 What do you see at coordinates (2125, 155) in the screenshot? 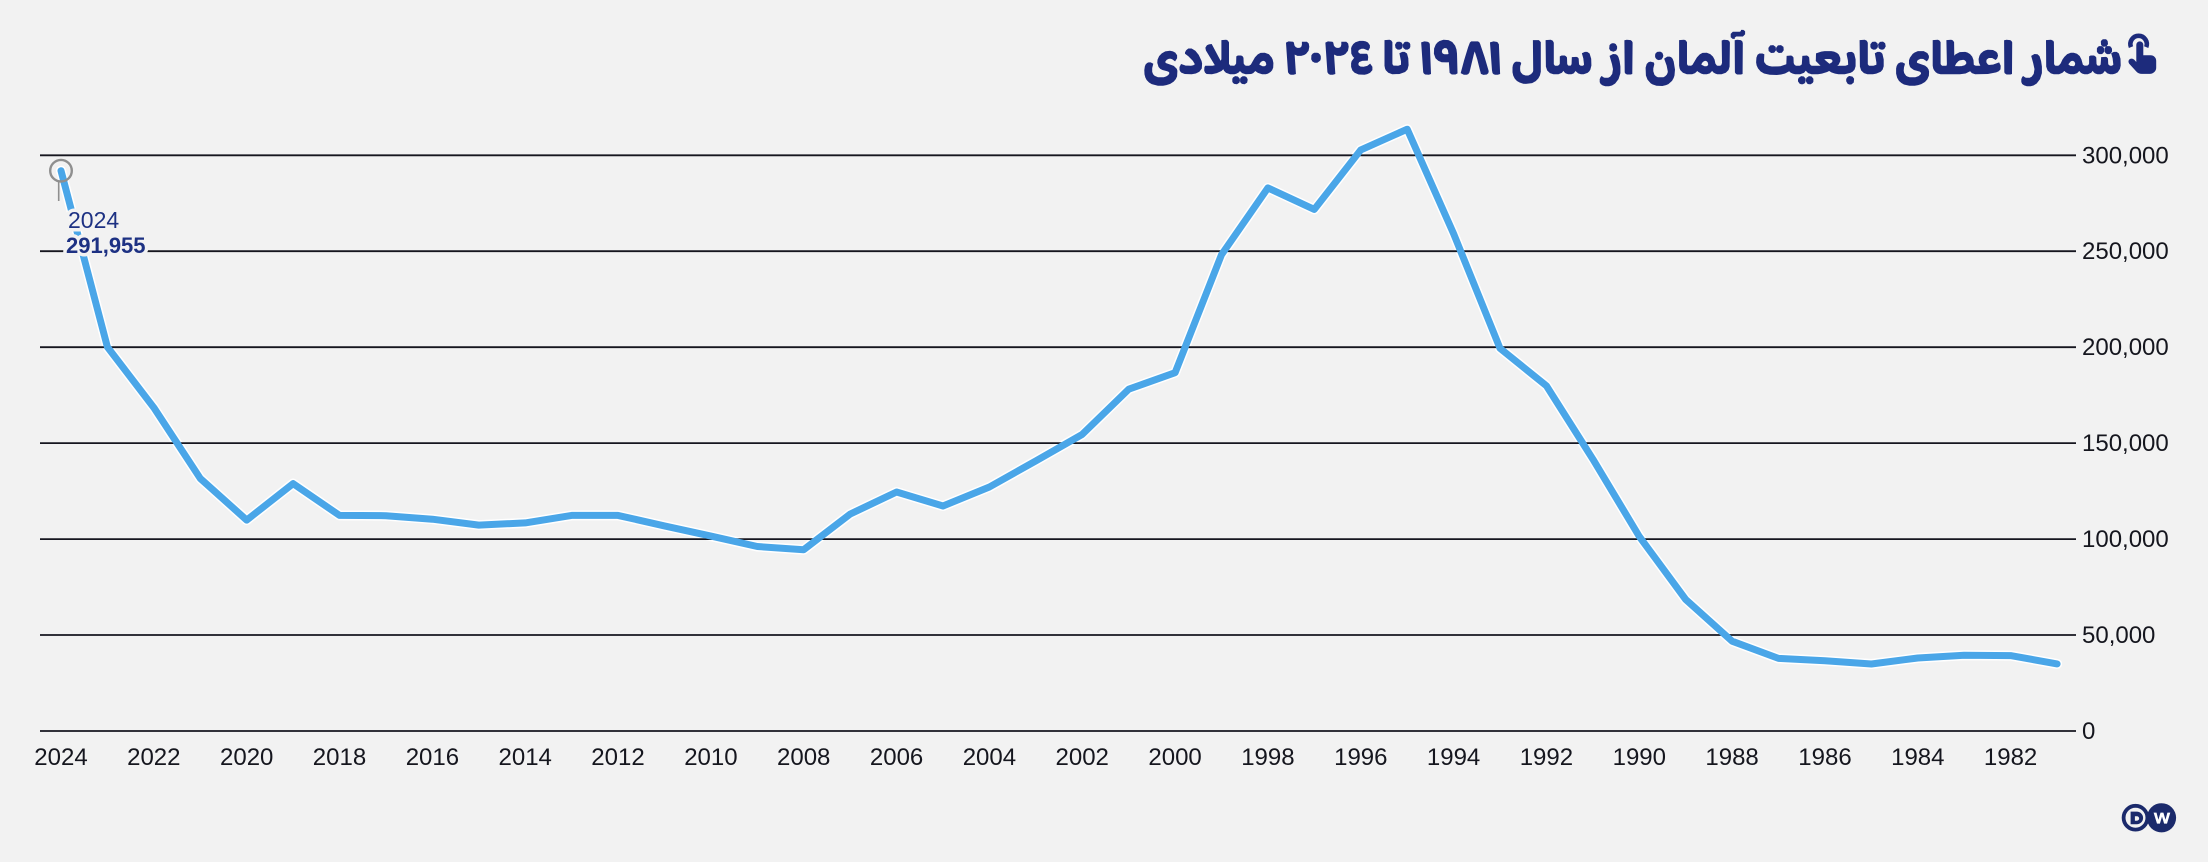
I see `svg-text: 300,000` at bounding box center [2125, 155].